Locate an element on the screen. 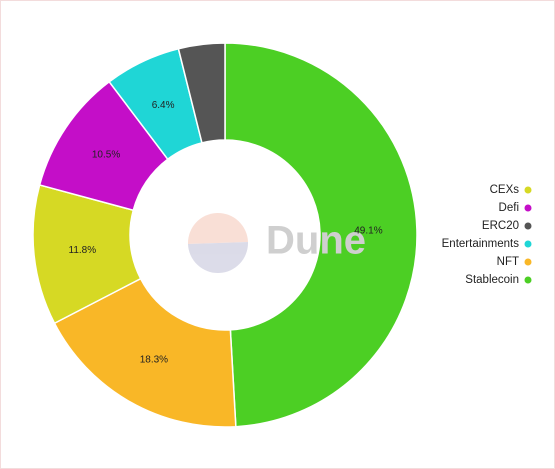  value-label: 11.8% is located at coordinates (83, 250).